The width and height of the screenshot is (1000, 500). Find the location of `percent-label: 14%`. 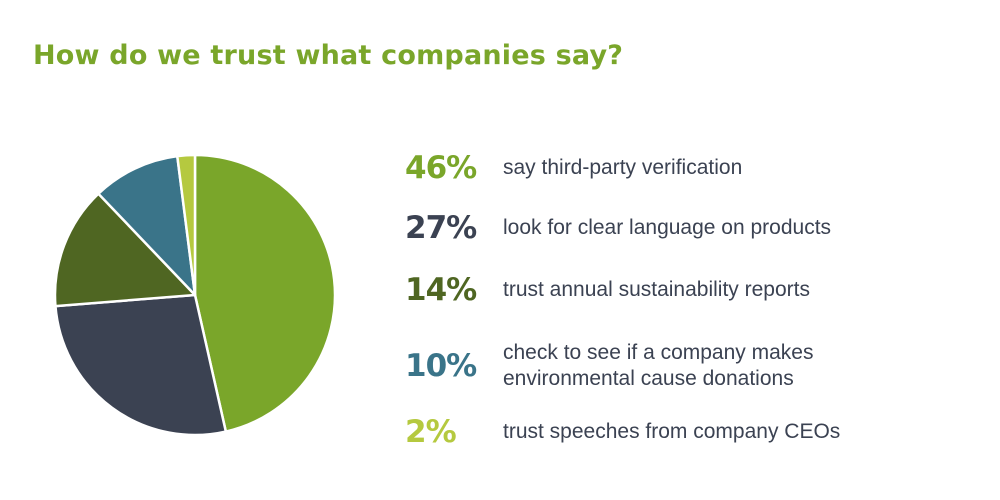

percent-label: 14% is located at coordinates (441, 290).